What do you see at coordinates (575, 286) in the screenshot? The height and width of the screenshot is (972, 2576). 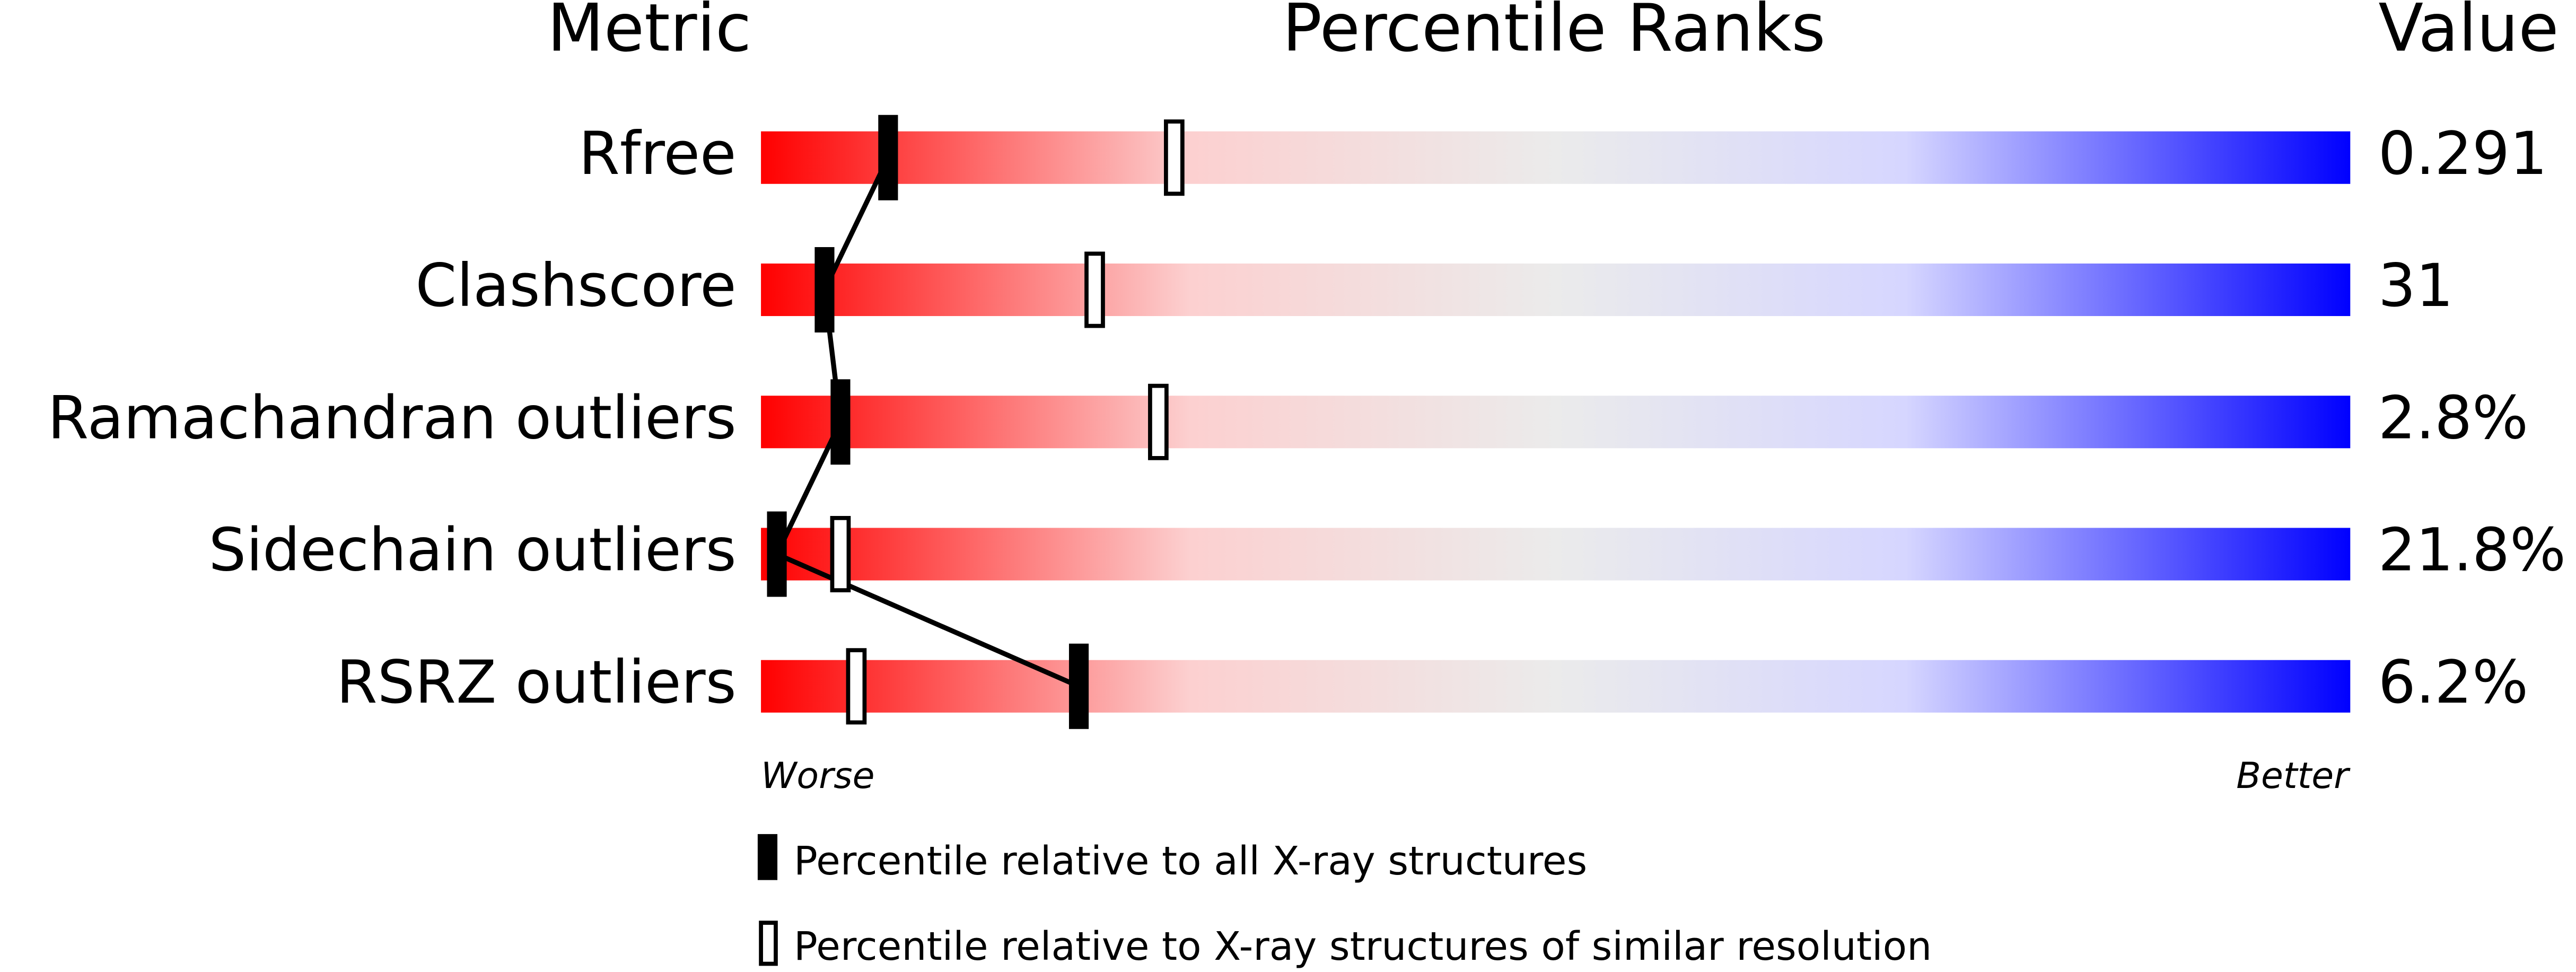 I see `metric-label: Clashscore` at bounding box center [575, 286].